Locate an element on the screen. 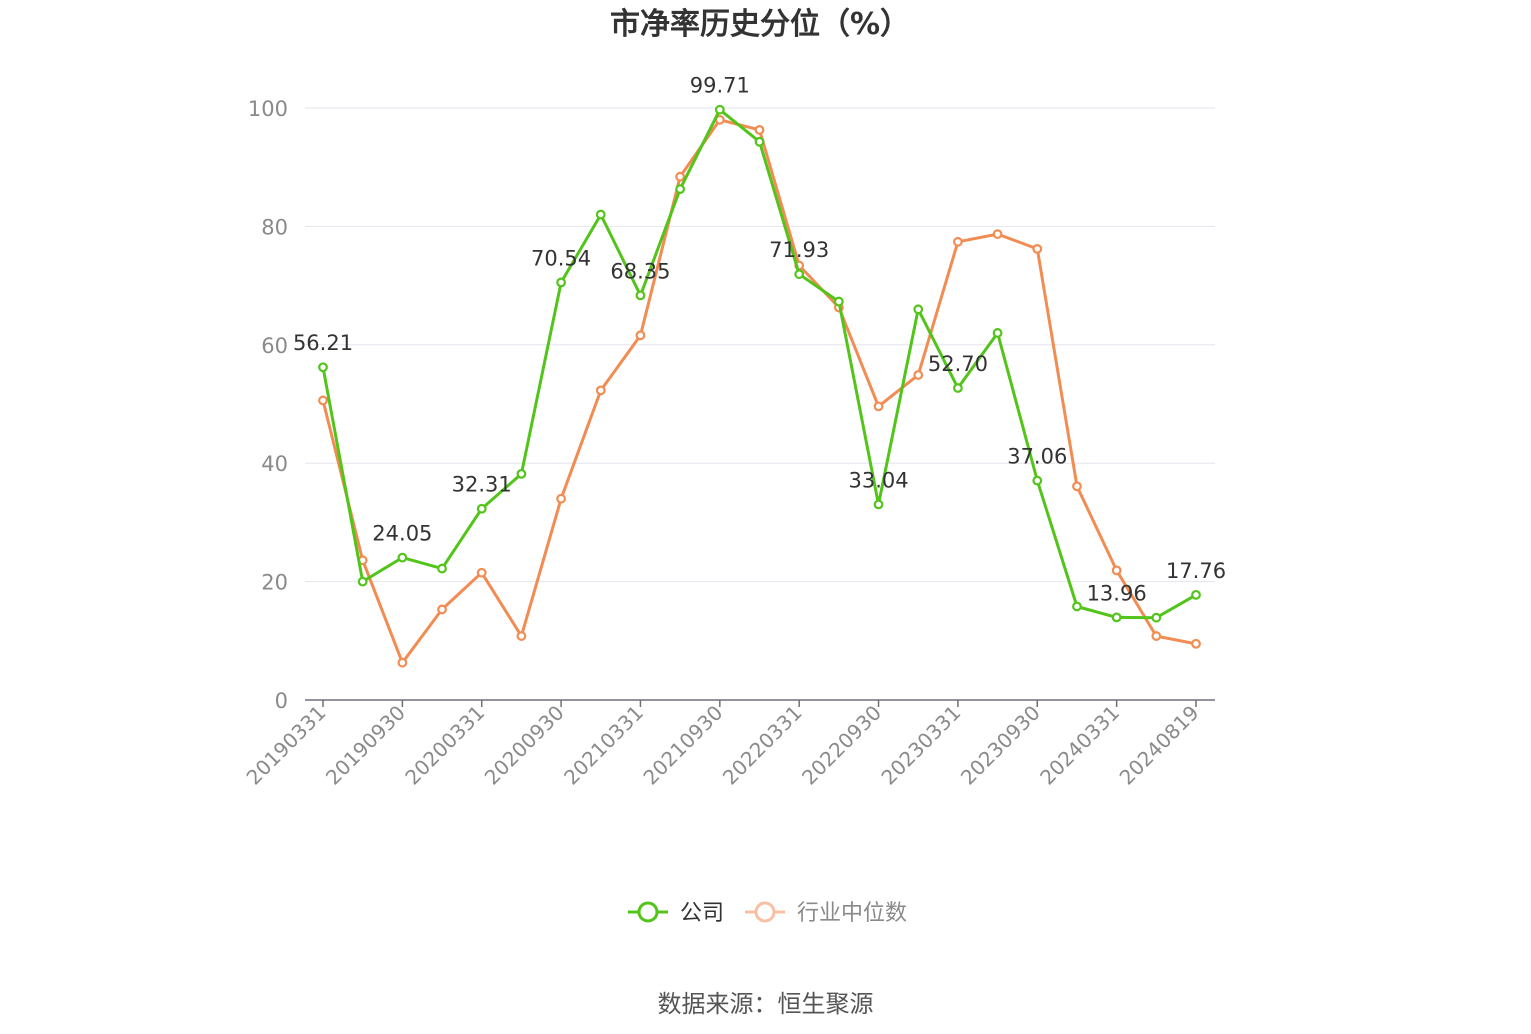  x-tick-label: 20230331 is located at coordinates (920, 745).